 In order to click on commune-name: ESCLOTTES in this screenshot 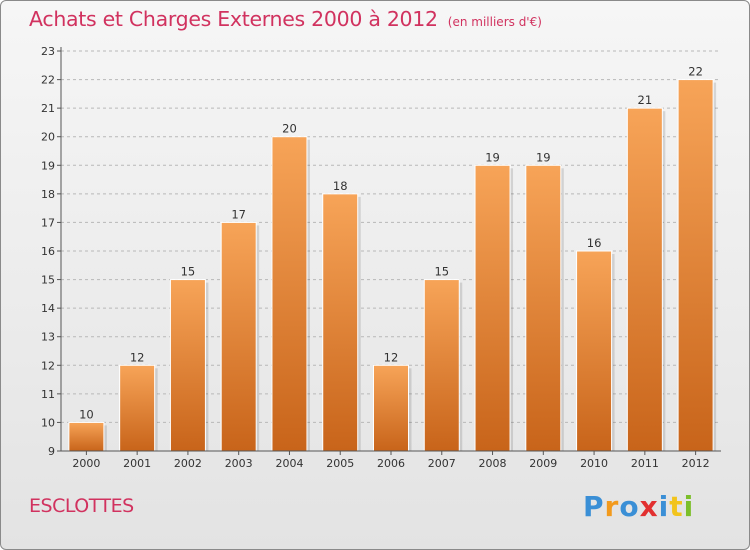, I will do `click(81, 506)`.